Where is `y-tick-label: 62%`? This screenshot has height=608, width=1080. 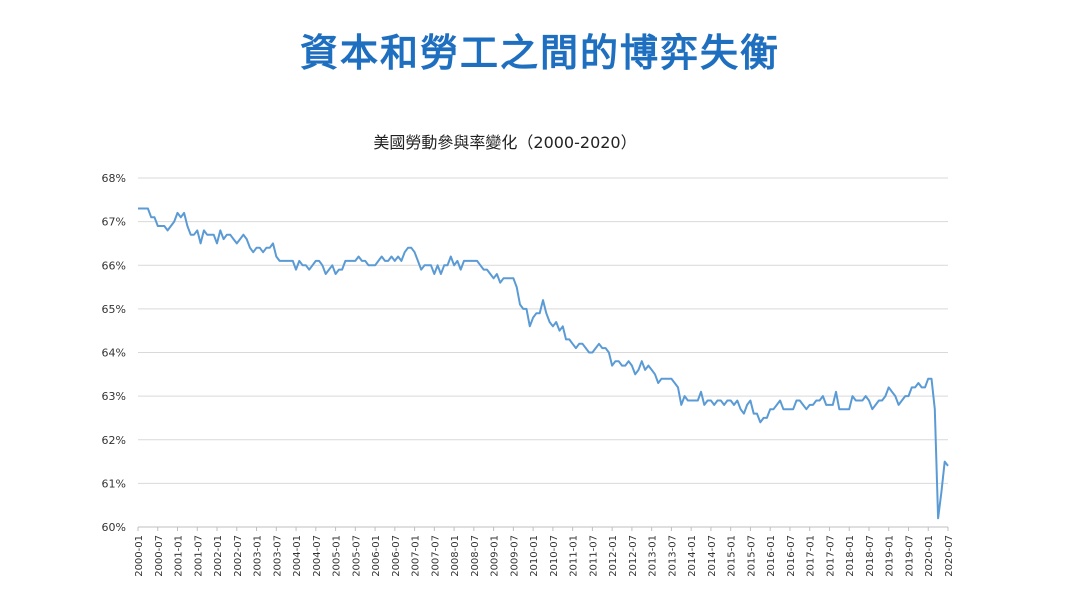
y-tick-label: 62% is located at coordinates (114, 440).